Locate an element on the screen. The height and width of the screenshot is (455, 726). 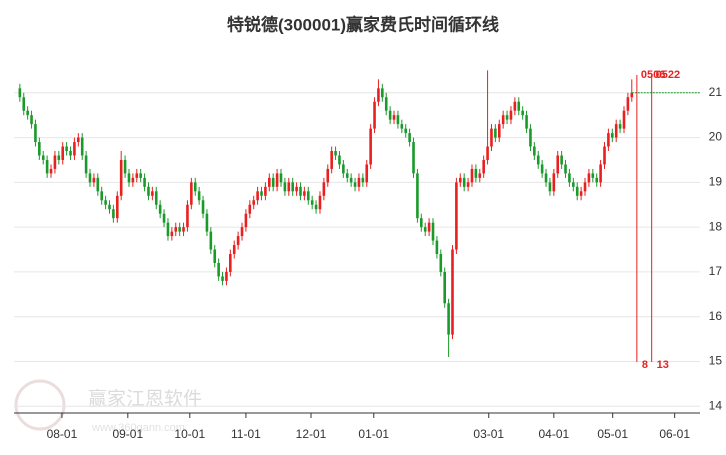
chart-title: 特锐德(300001)赢家费氏时间循环线 is located at coordinates (363, 24).